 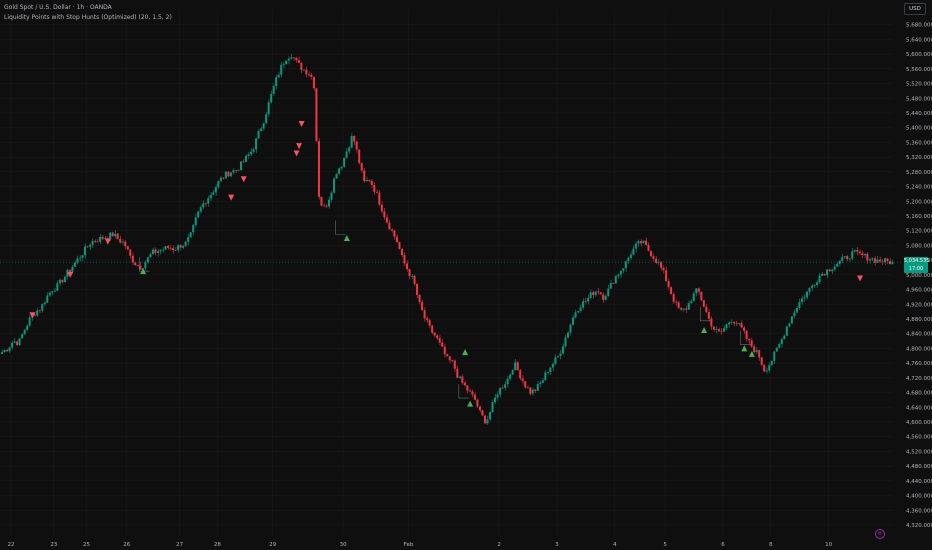 I want to click on currency-button: USD, so click(x=915, y=9).